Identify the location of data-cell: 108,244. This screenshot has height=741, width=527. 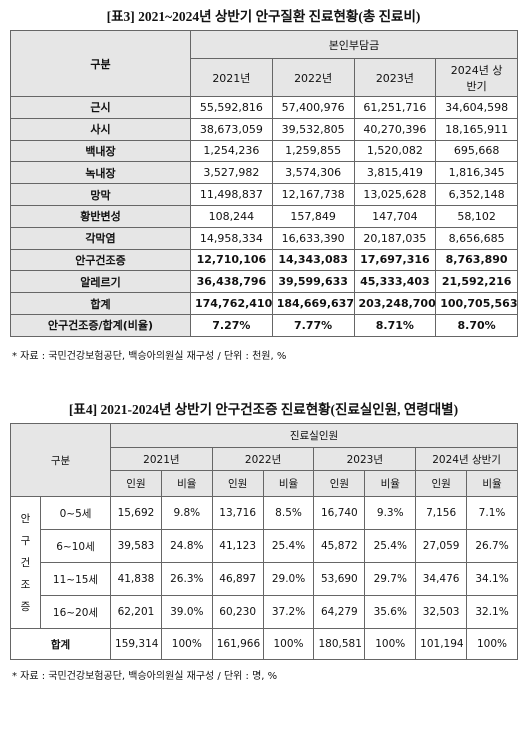
(231, 216).